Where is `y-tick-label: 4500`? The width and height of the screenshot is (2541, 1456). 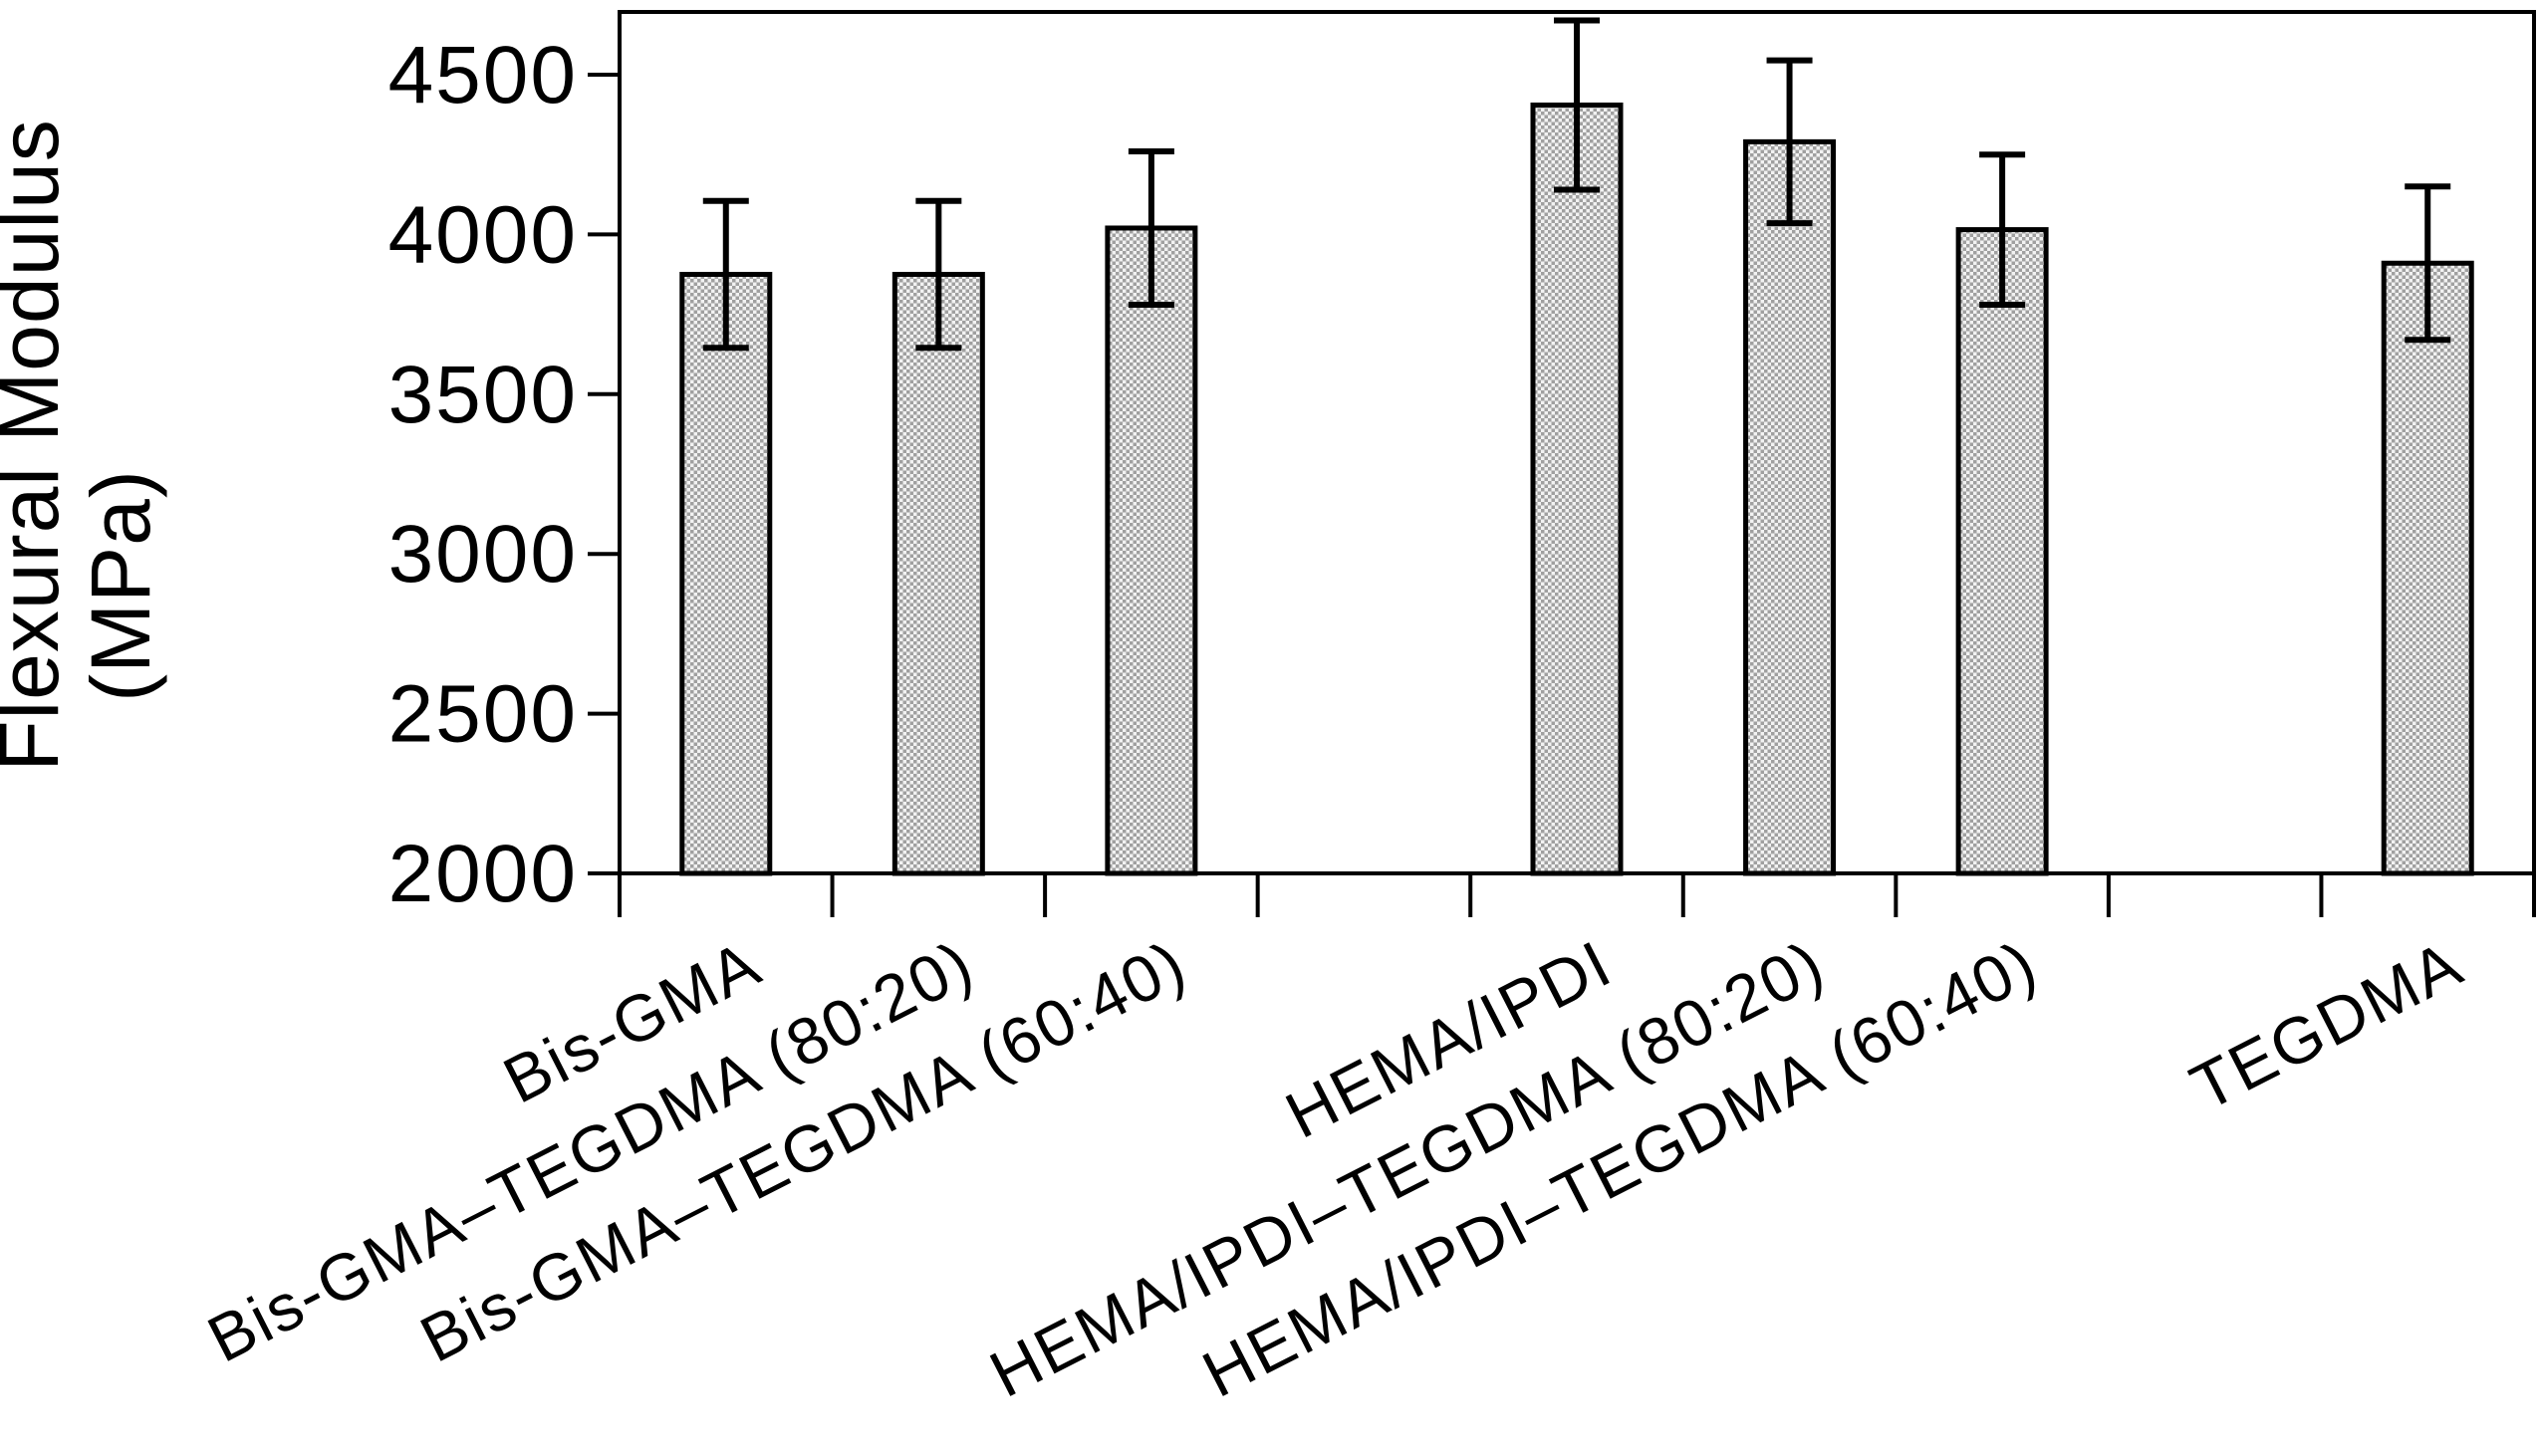
y-tick-label: 4500 is located at coordinates (483, 75).